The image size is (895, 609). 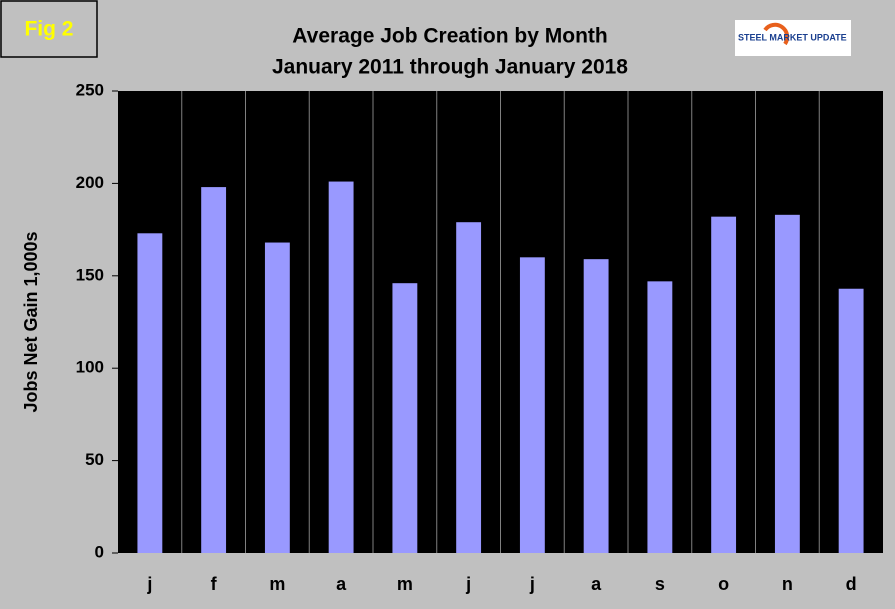 What do you see at coordinates (99, 551) in the screenshot?
I see `y-tick-label: 0` at bounding box center [99, 551].